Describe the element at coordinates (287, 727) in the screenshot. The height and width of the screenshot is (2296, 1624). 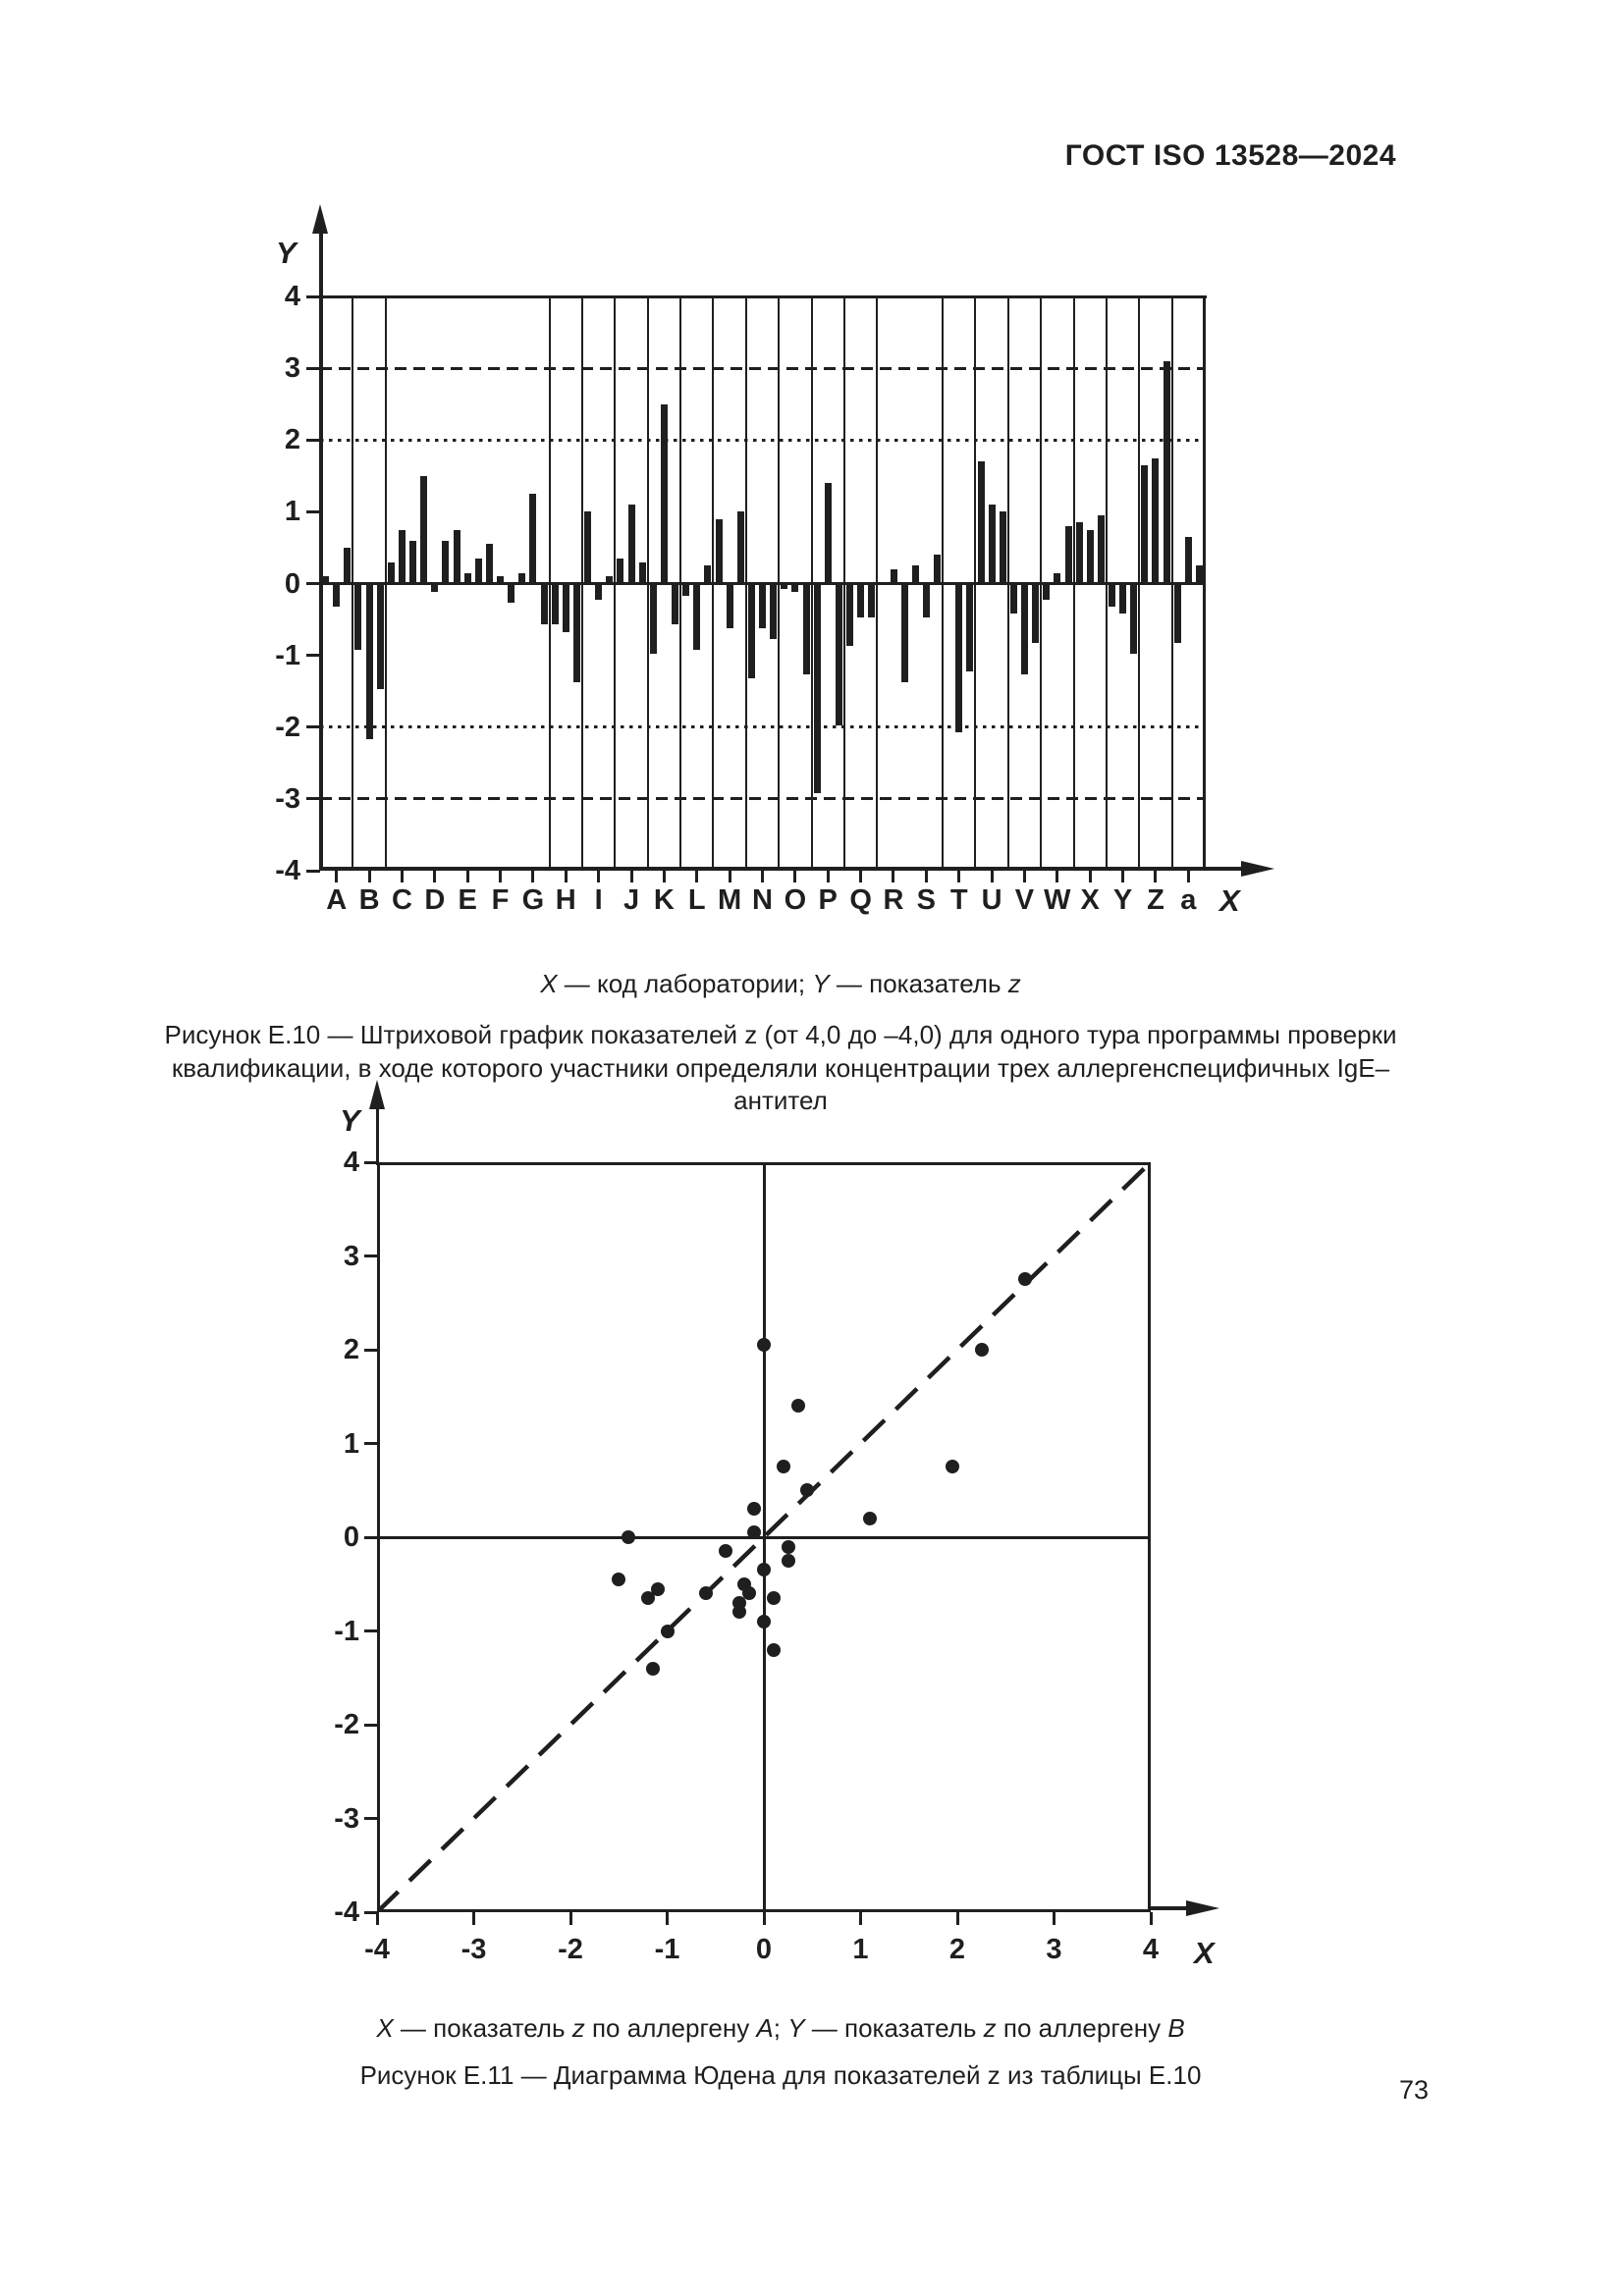
I see `y-axis-tick-label: -2` at that location.